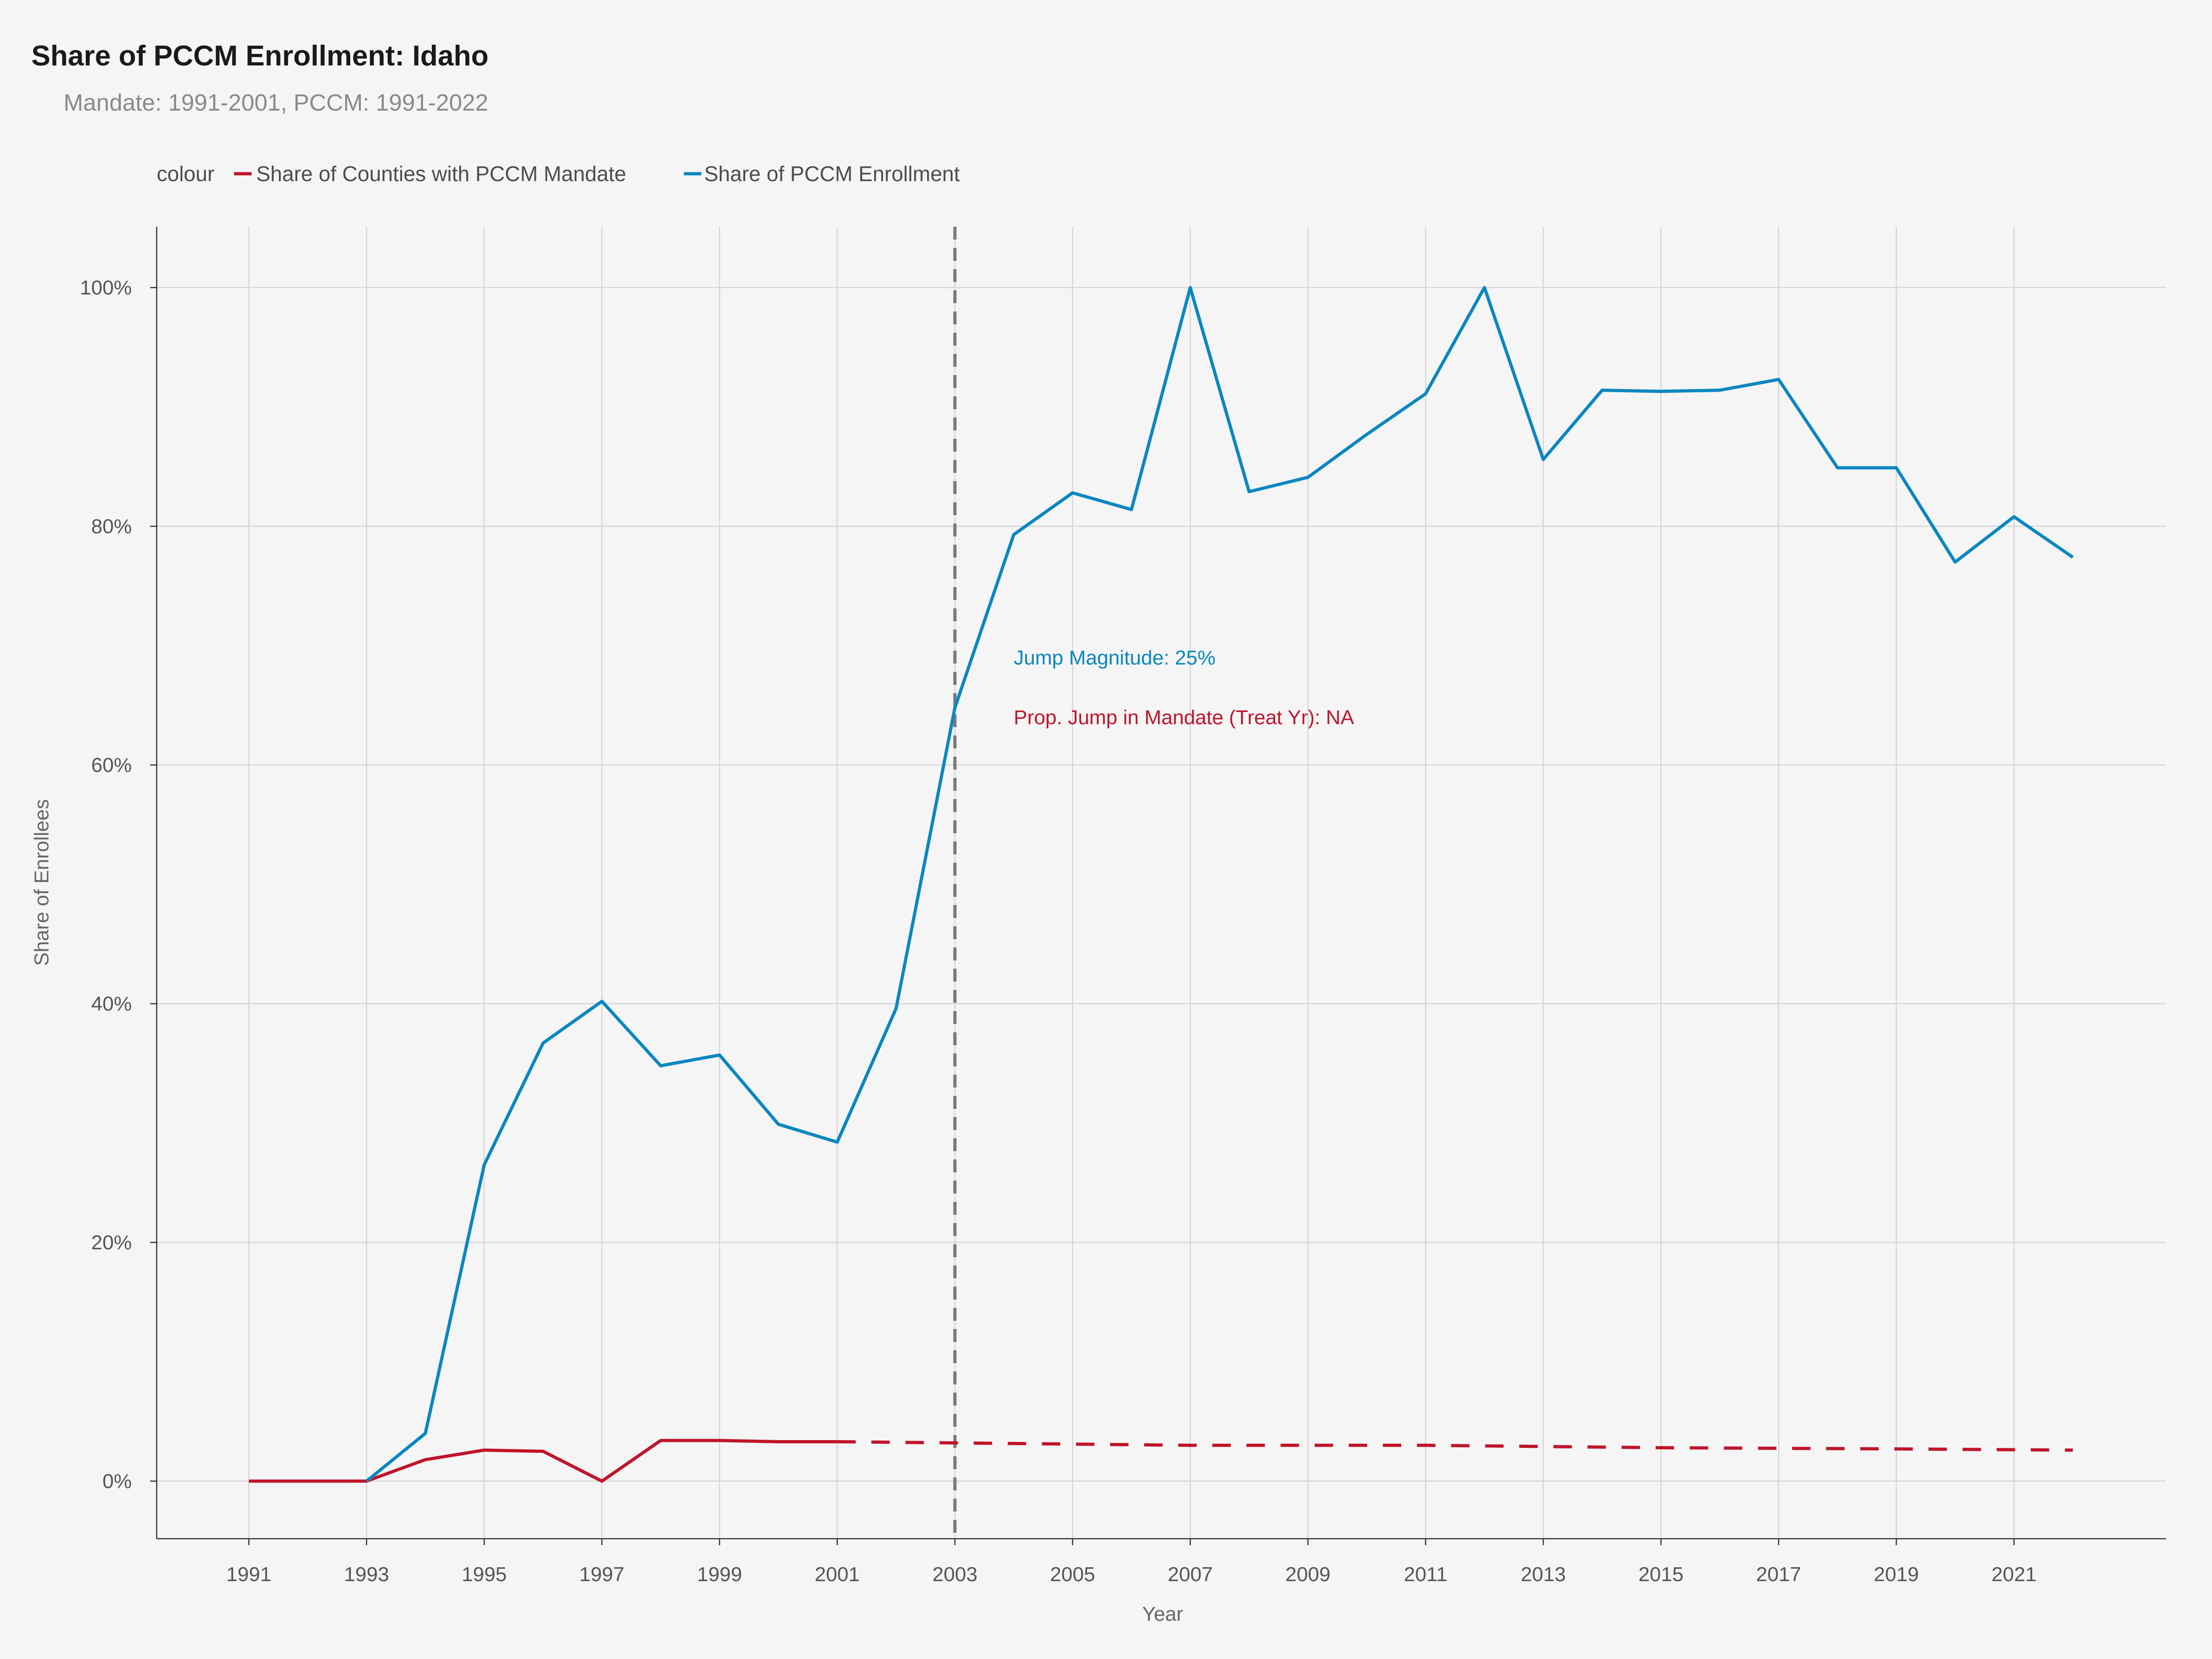  I want to click on chart-subtitle: Mandate: 1991-2001, PCCM: 1991-2022, so click(276, 102).